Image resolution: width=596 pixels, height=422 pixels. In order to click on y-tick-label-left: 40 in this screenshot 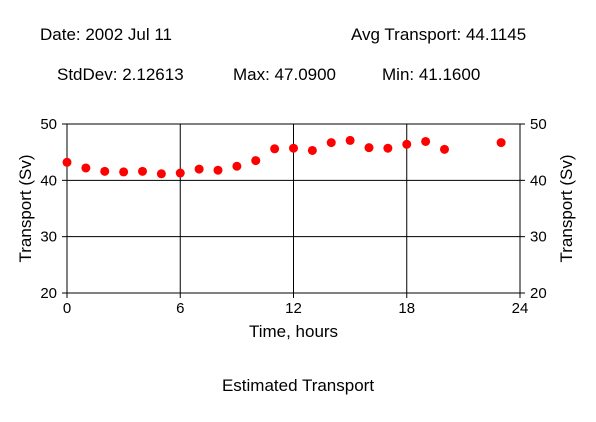, I will do `click(48, 180)`.